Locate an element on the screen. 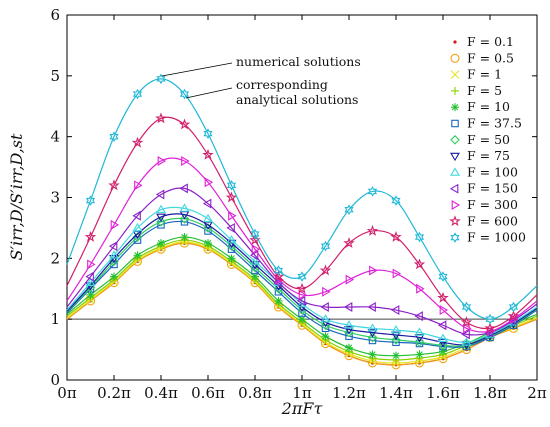 This screenshot has height=427, width=550. legend-item: F = 50 is located at coordinates (480, 139).